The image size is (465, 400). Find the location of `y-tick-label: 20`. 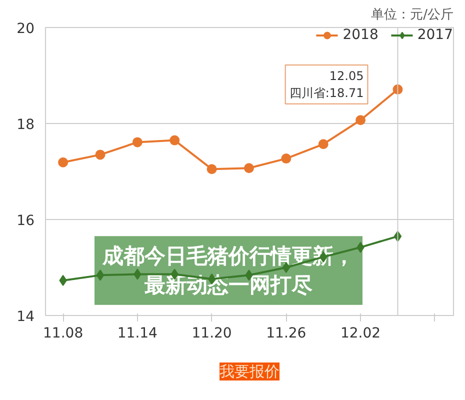

y-tick-label: 20 is located at coordinates (25, 29).